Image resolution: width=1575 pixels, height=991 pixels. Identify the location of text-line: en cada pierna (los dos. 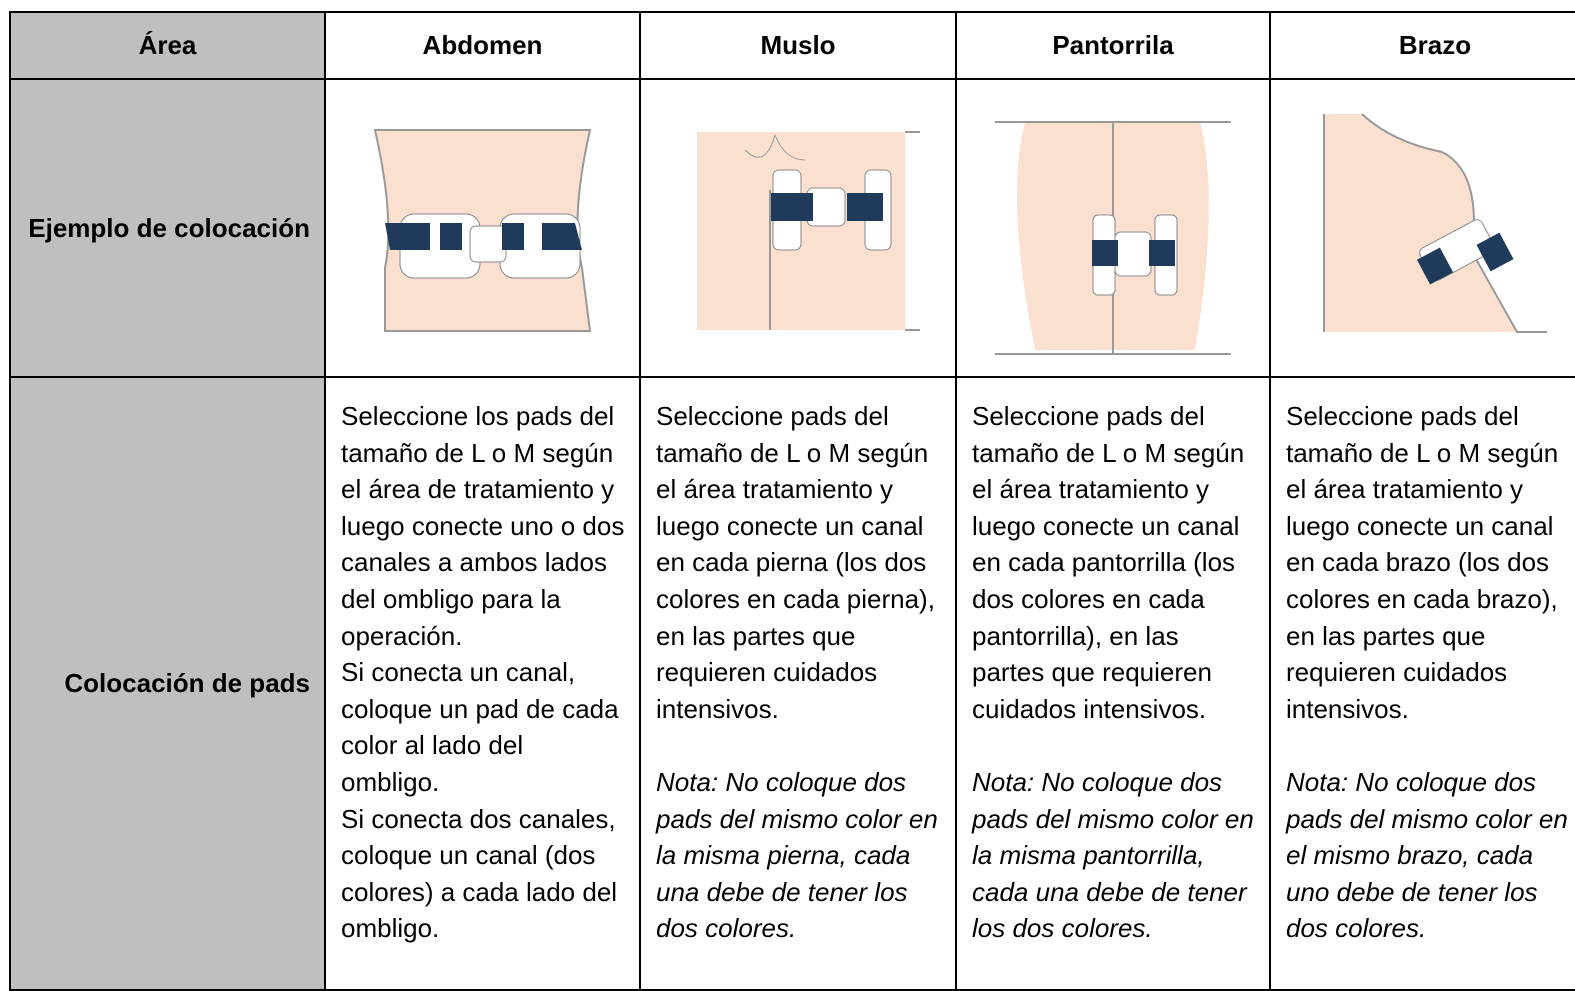
(791, 562).